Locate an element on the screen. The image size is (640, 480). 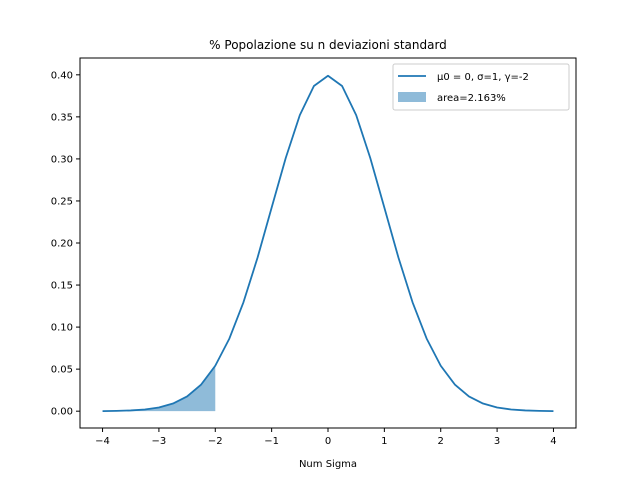
x-tick-label: 1 is located at coordinates (384, 441).